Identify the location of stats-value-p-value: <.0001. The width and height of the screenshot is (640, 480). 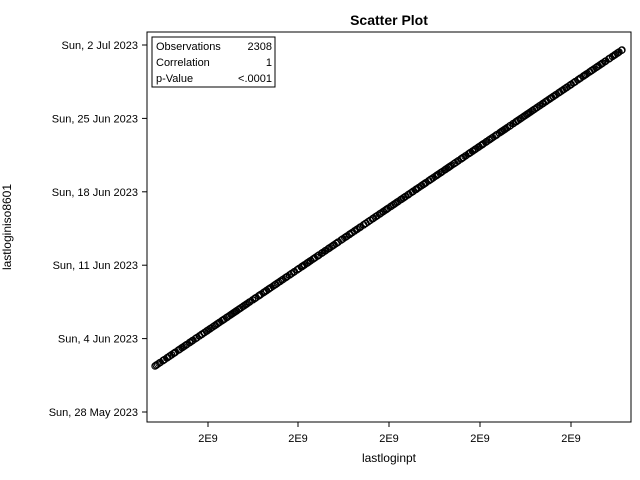
(255, 79).